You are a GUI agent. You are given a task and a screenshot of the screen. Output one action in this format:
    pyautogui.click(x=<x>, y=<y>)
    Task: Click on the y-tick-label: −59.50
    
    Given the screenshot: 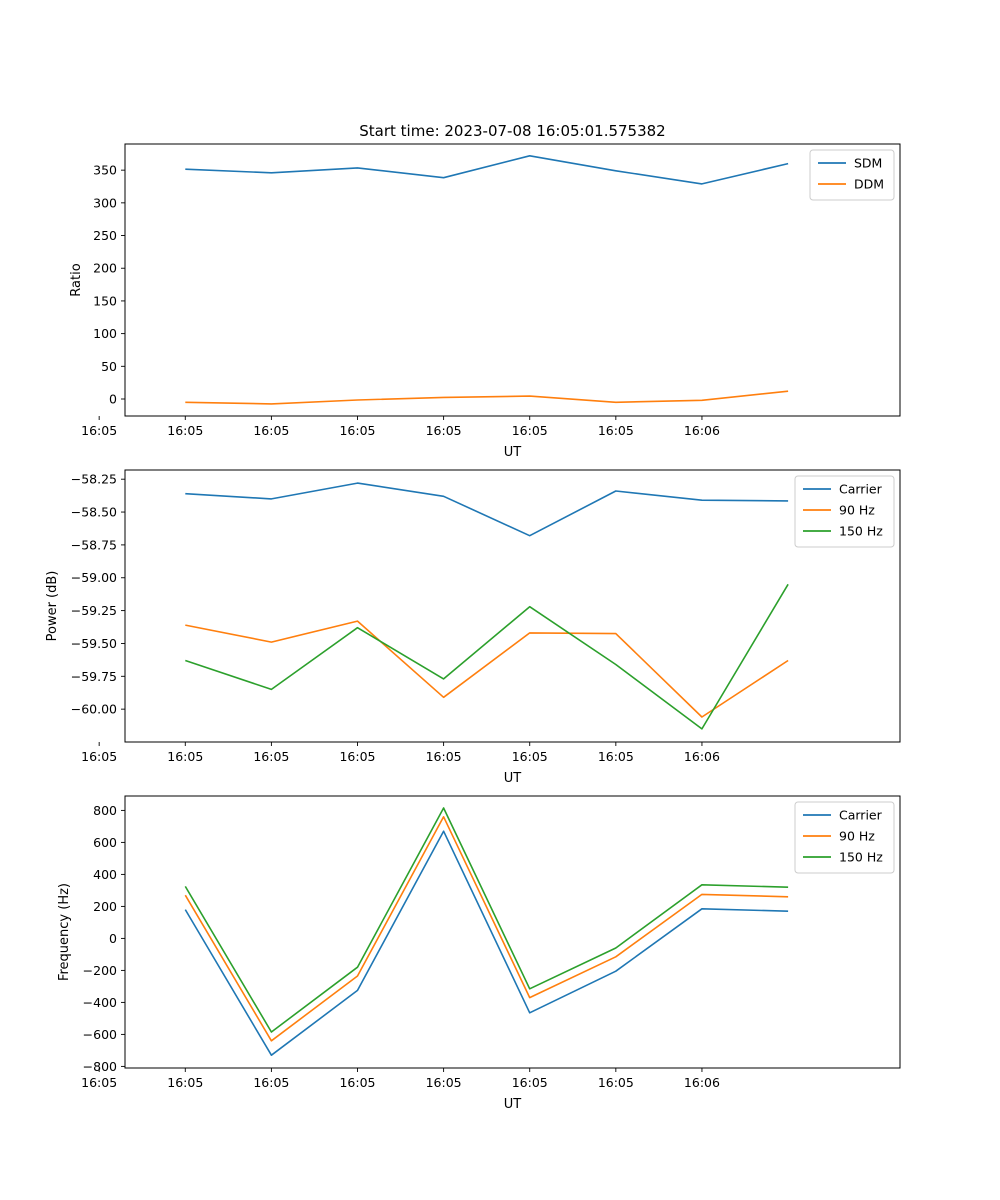 What is the action you would take?
    pyautogui.click(x=94, y=643)
    